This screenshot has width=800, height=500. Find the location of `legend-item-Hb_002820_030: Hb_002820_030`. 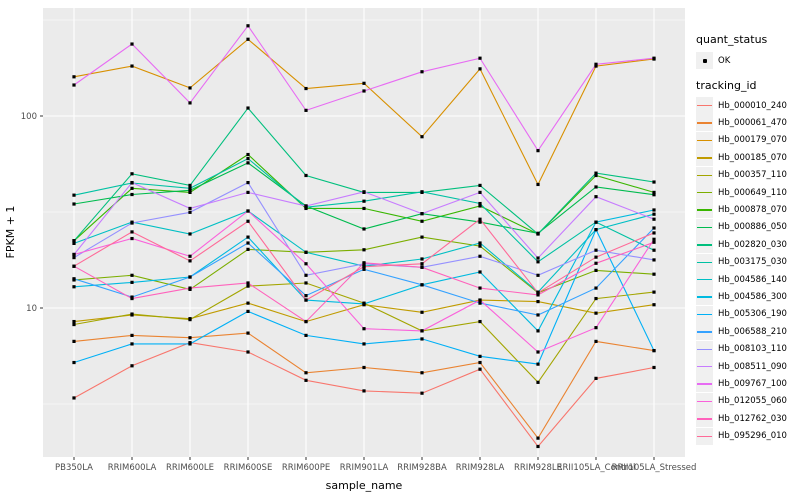

legend-item-Hb_002820_030: Hb_002820_030 is located at coordinates (741, 245).